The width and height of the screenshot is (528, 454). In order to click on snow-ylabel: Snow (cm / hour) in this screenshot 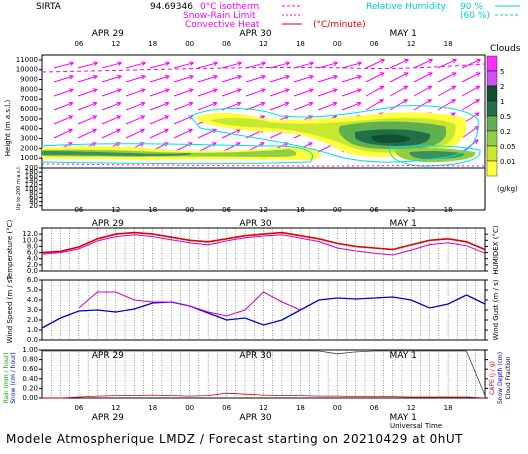, I will do `click(13, 378)`.